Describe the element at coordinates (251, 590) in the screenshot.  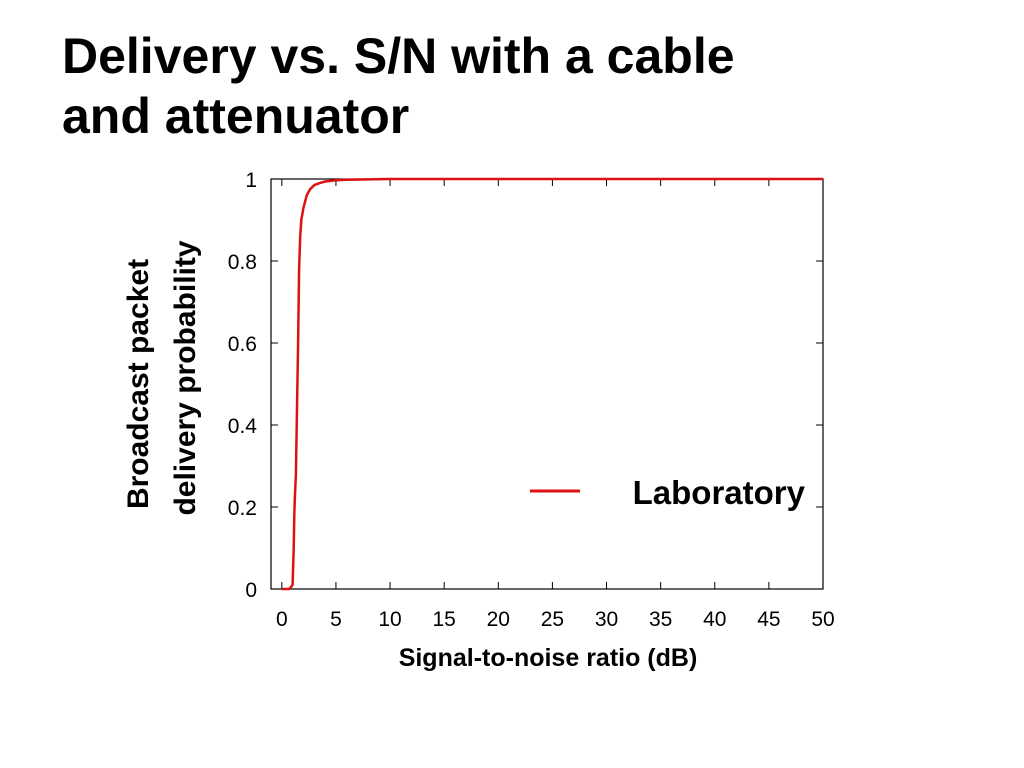
I see `y-tick-label: 0` at that location.